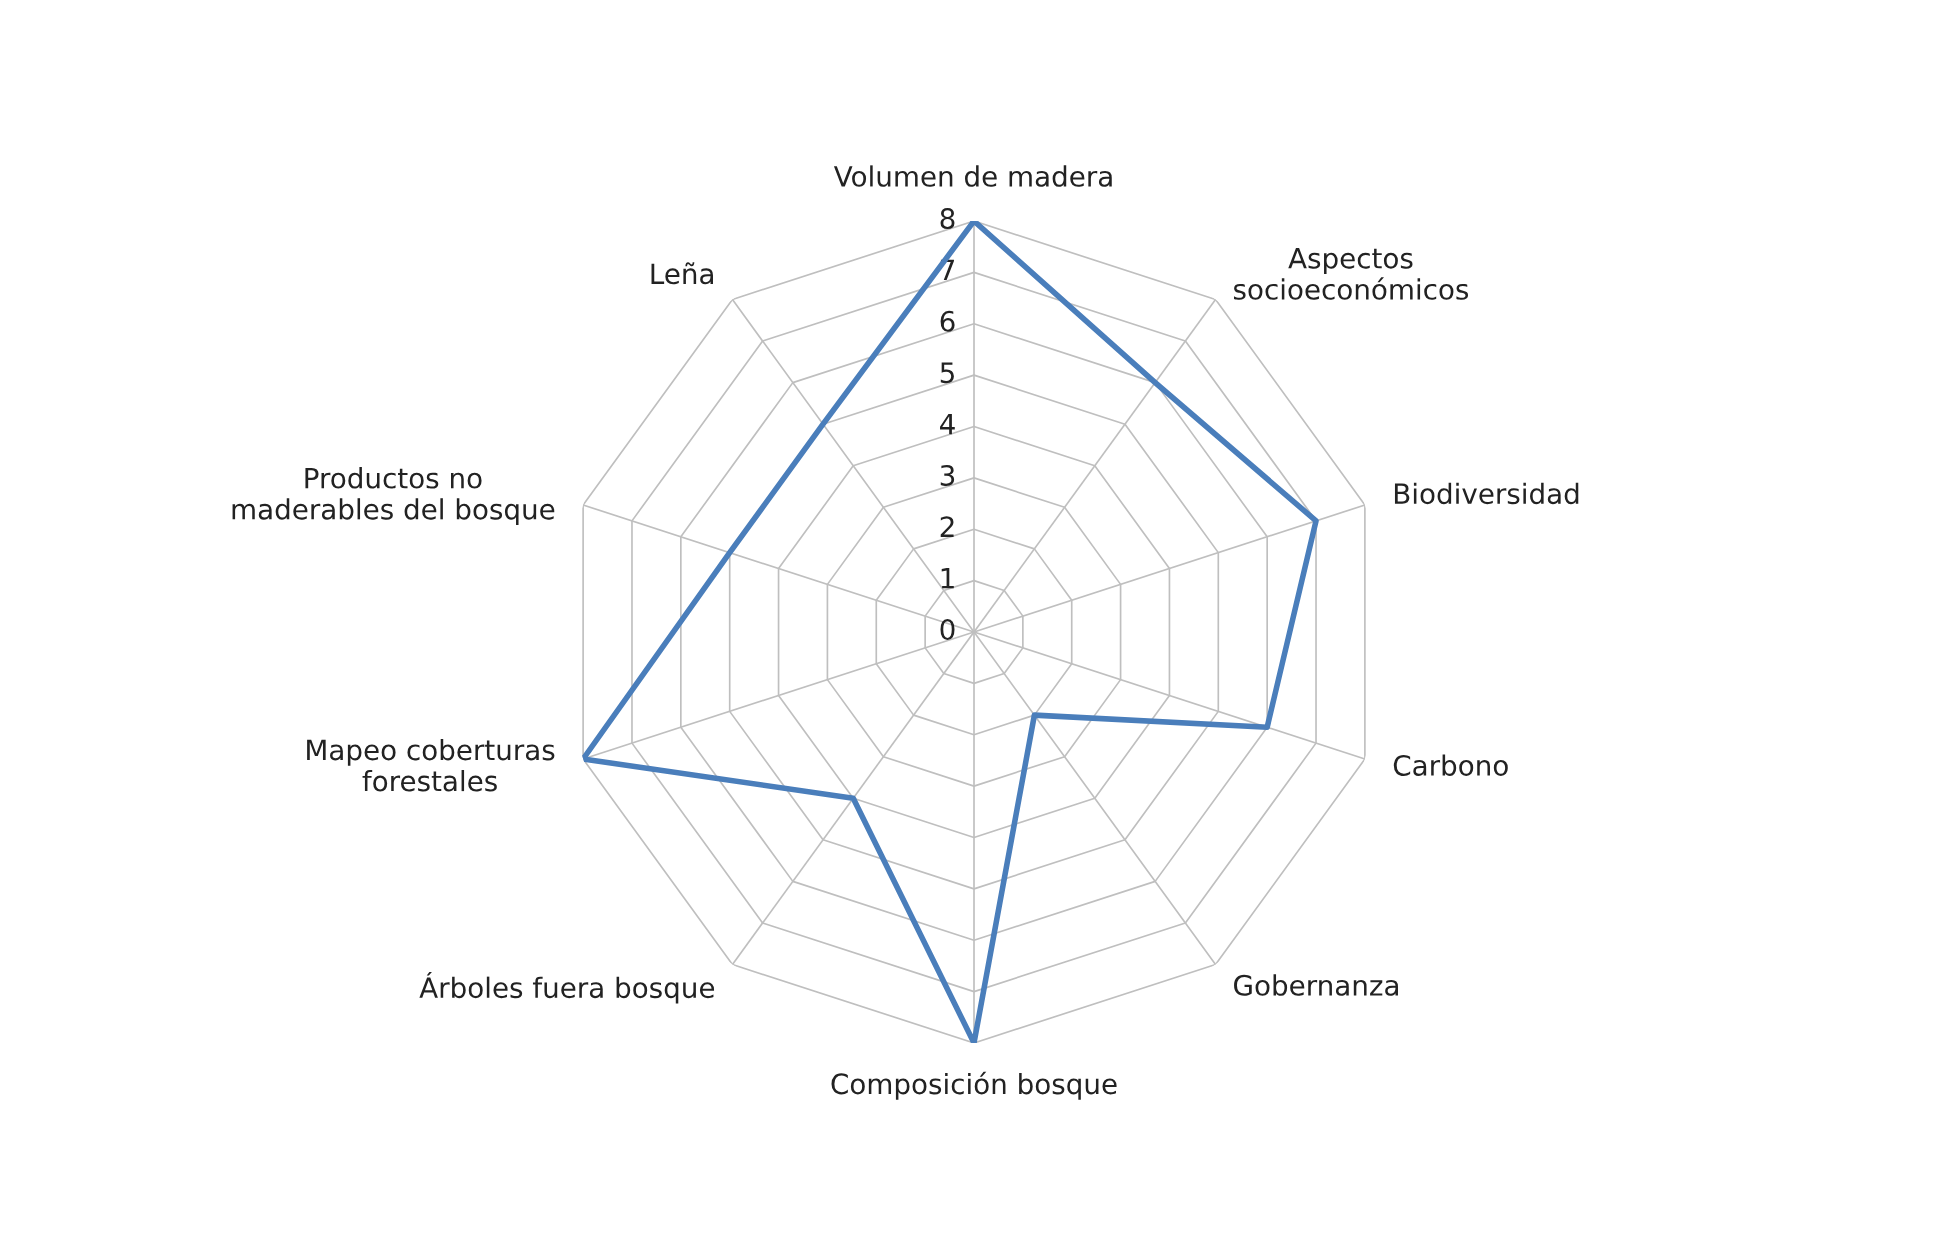 The width and height of the screenshot is (1951, 1254). I want to click on spoke-label: Gobernanza, so click(1316, 985).